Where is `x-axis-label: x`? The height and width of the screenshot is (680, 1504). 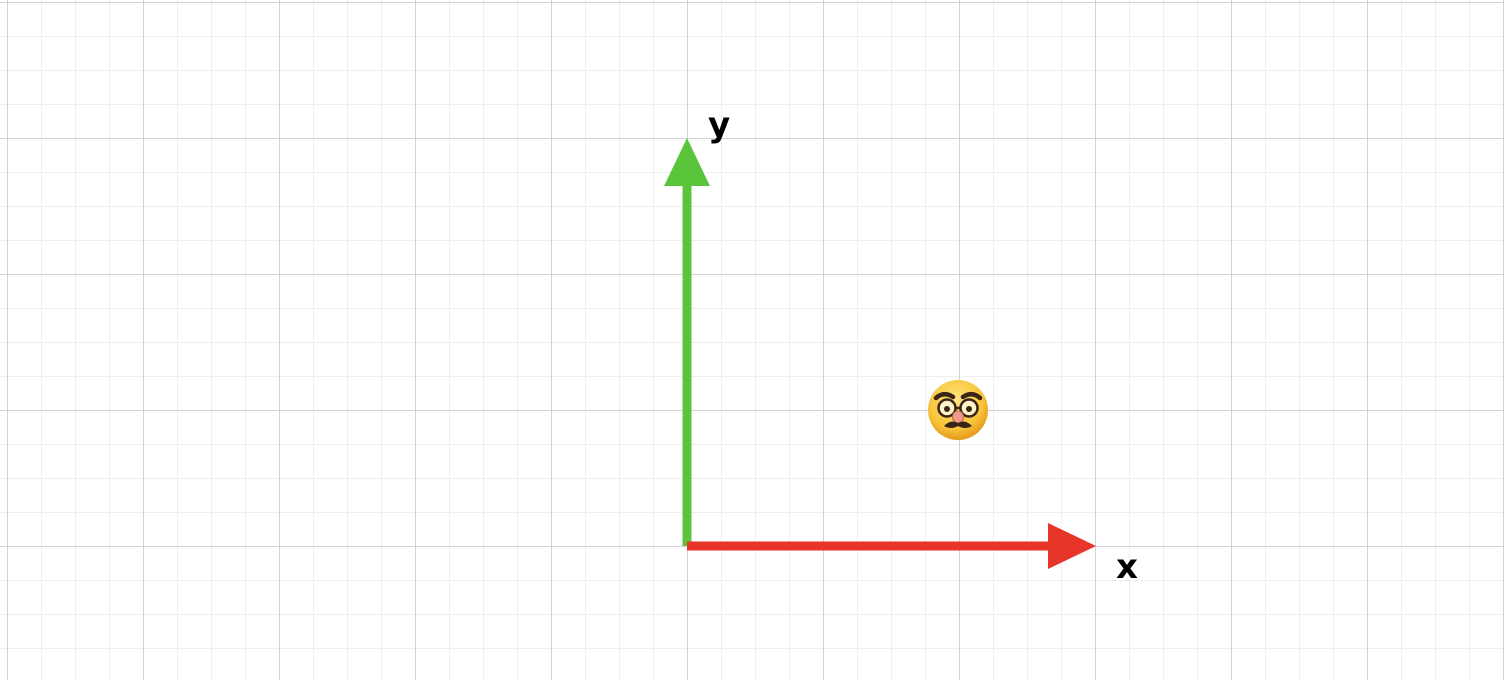
x-axis-label: x is located at coordinates (1127, 567).